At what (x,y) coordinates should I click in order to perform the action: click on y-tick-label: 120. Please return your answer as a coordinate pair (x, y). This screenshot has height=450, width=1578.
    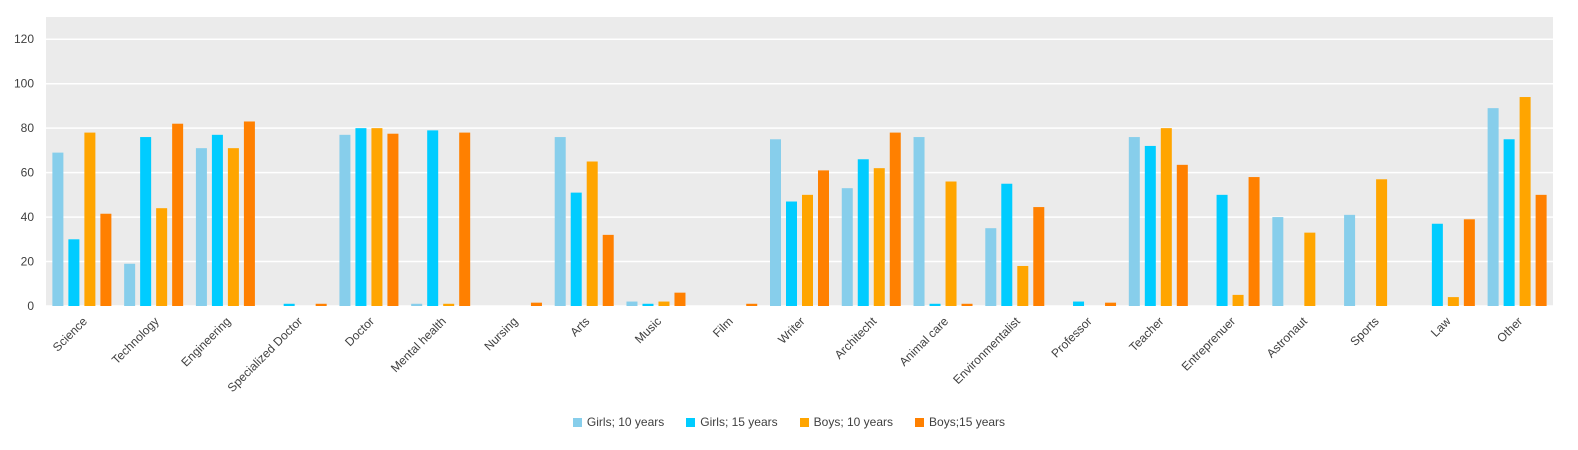
    Looking at the image, I should click on (24, 39).